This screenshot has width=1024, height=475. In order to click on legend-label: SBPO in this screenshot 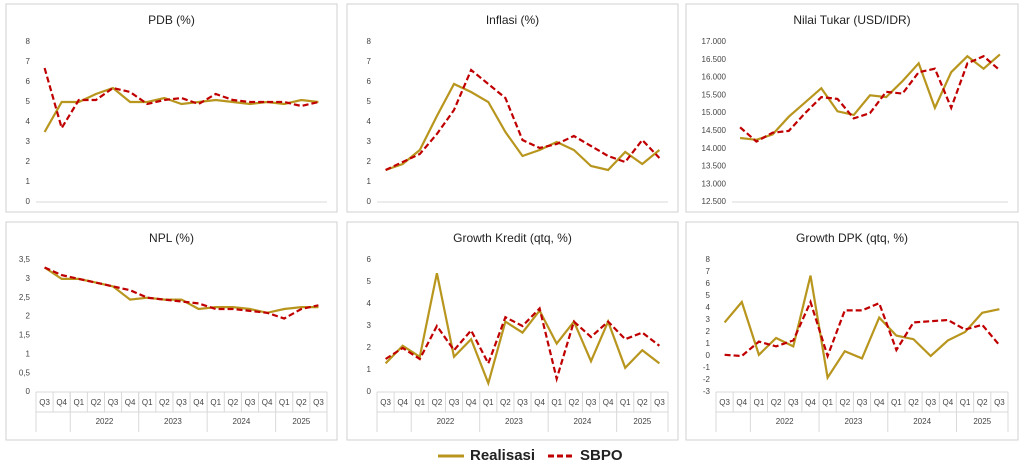, I will do `click(601, 455)`.